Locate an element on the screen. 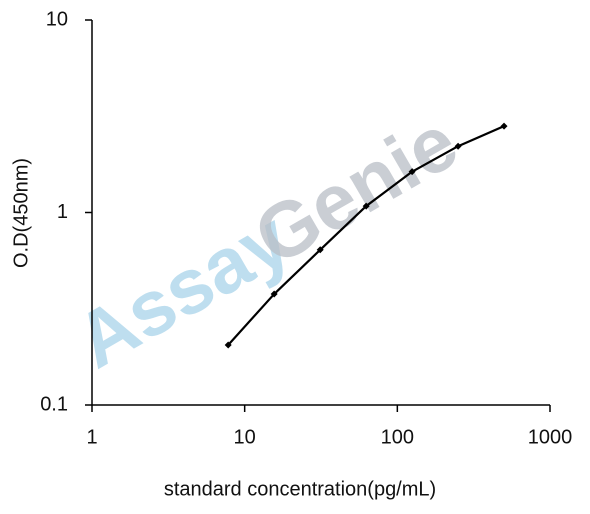 Image resolution: width=590 pixels, height=514 pixels. y-tick-label: 1 is located at coordinates (62, 212).